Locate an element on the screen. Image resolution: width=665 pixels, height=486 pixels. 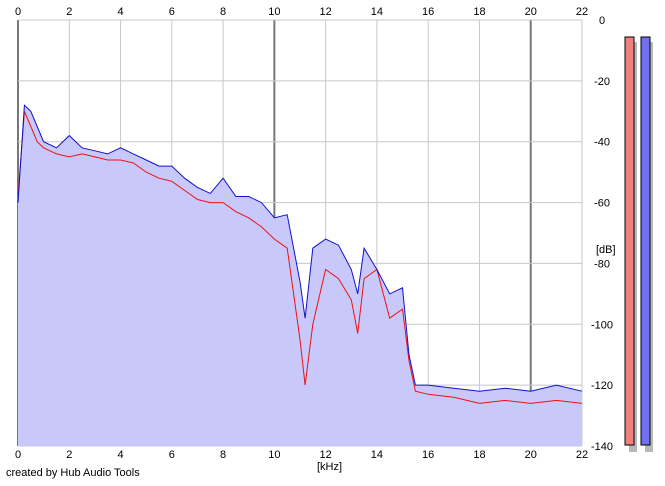
y-axis-ticks: 0 -20 -40 -60 -80 -100 -120 -140 is located at coordinates (602, 234).